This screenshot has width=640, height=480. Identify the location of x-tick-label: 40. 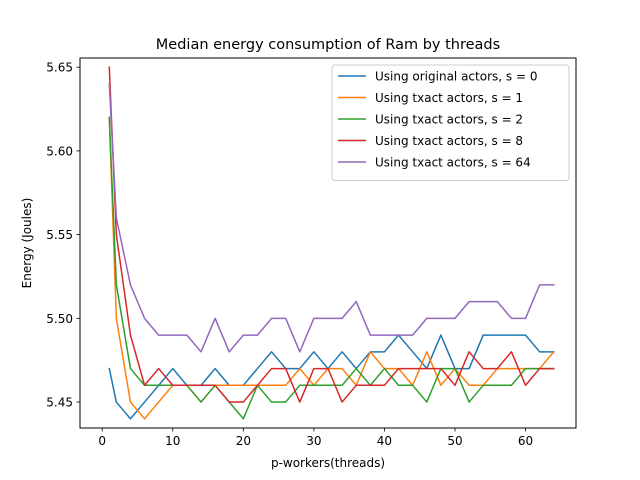
(384, 441).